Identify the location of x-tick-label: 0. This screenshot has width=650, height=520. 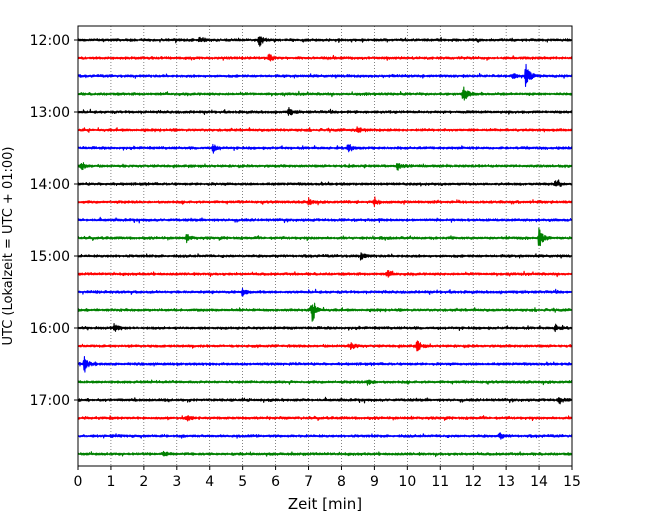
(78, 482).